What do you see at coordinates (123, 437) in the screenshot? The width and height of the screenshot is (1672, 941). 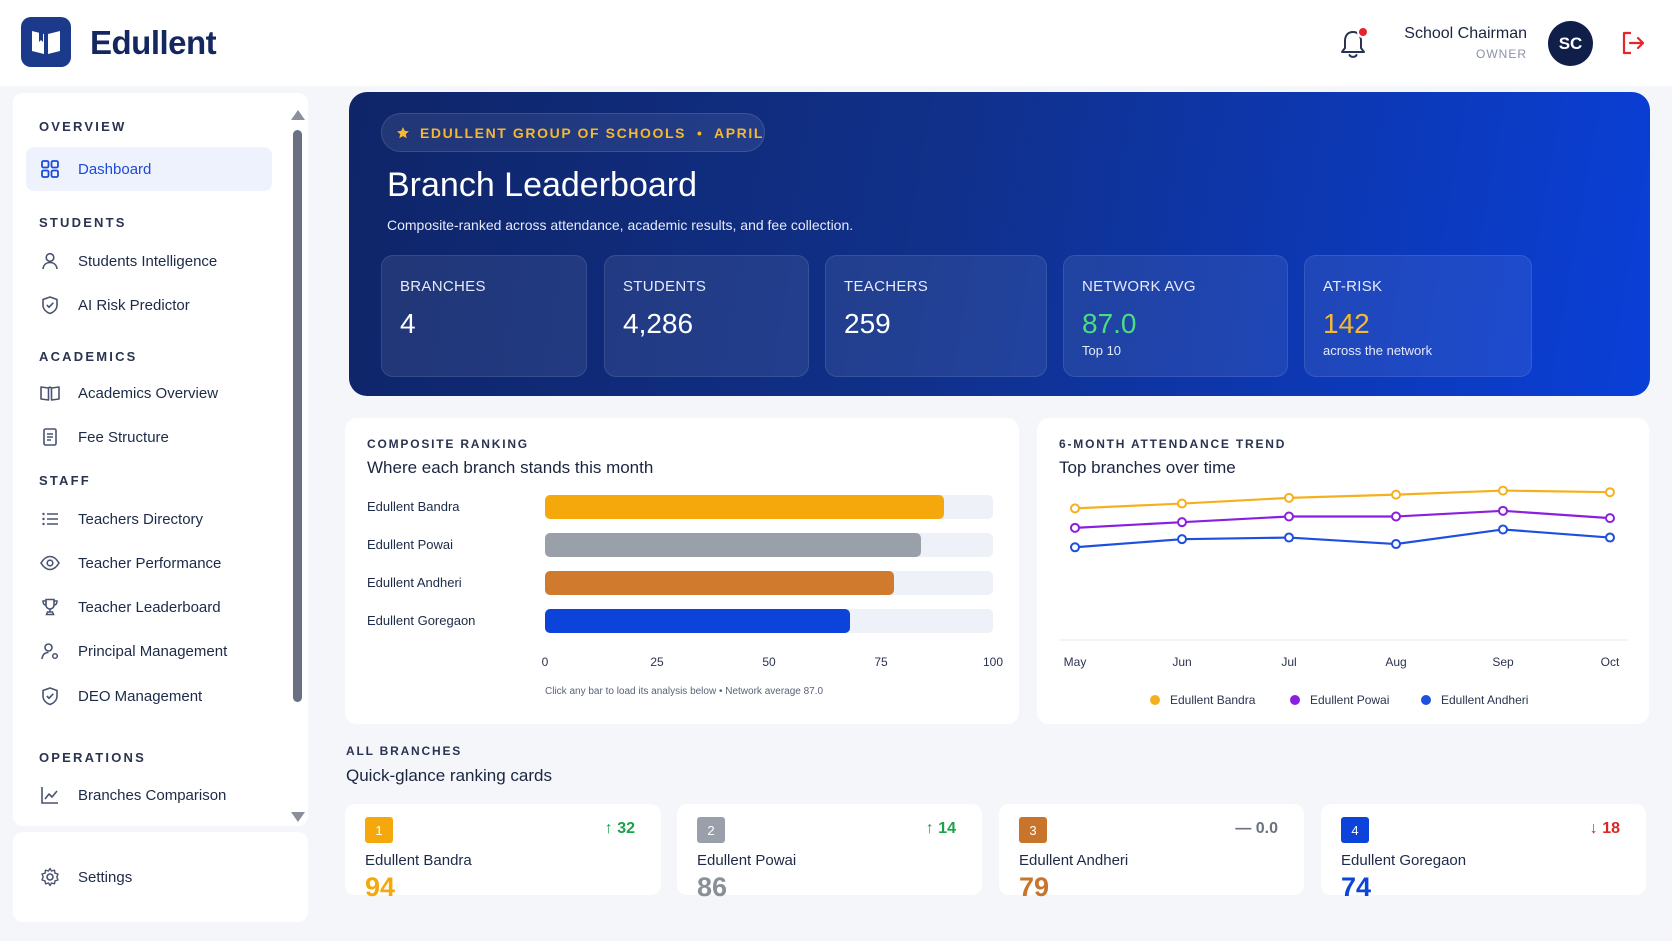 I see `sidebar-item-label: Fee Structure` at bounding box center [123, 437].